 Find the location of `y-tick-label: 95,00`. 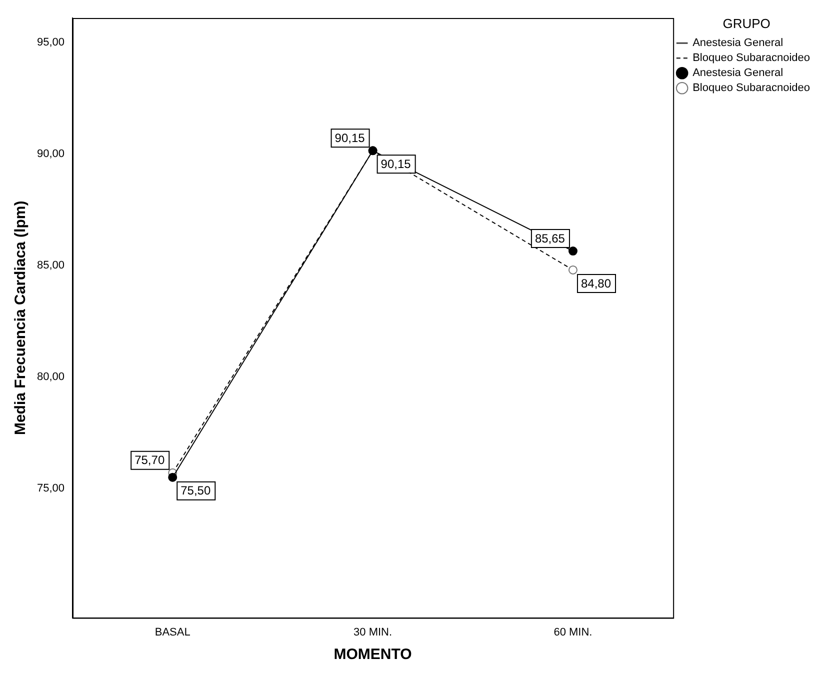

y-tick-label: 95,00 is located at coordinates (50, 42).